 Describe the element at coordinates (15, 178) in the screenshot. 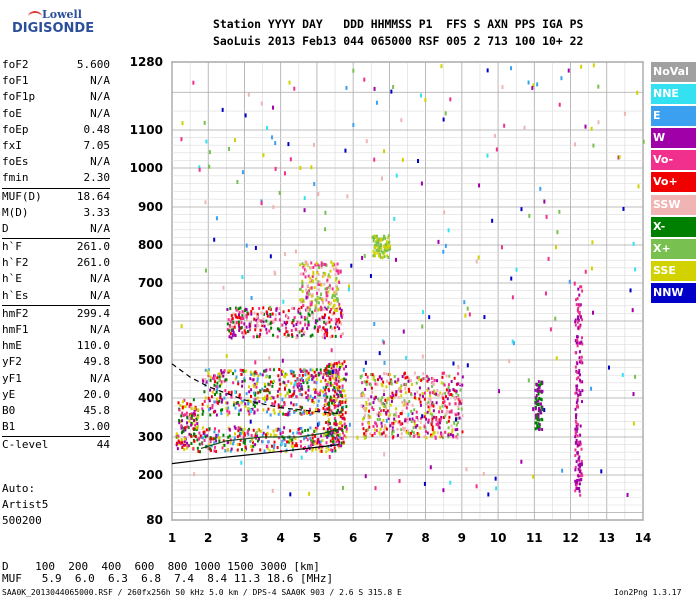

I see `param-name: fmin` at that location.